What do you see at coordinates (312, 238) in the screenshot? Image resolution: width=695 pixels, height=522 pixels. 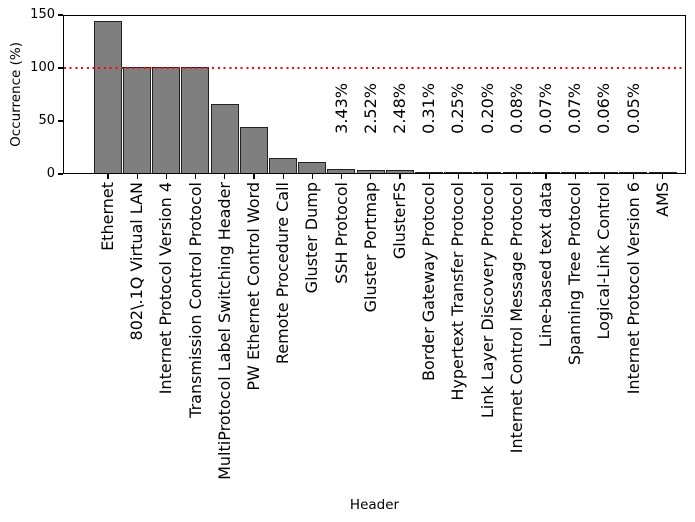 I see `x-tick-label: Gluster Dump` at bounding box center [312, 238].